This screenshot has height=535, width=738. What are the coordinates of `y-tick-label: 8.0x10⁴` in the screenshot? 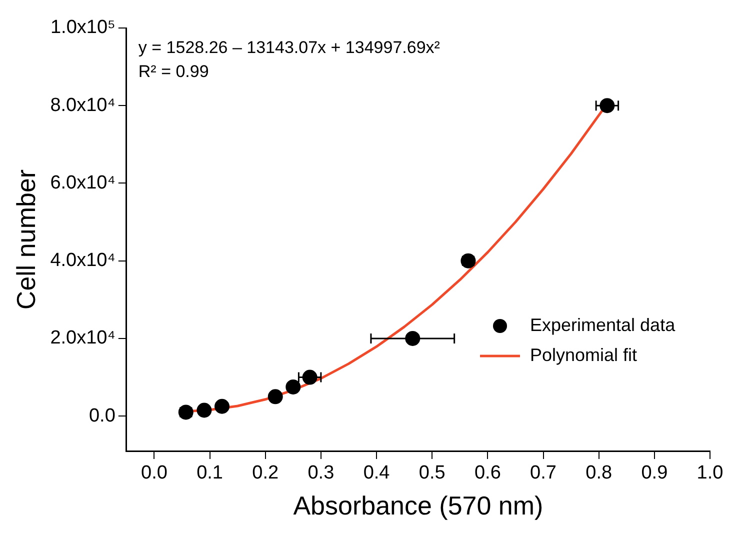 It's located at (83, 105).